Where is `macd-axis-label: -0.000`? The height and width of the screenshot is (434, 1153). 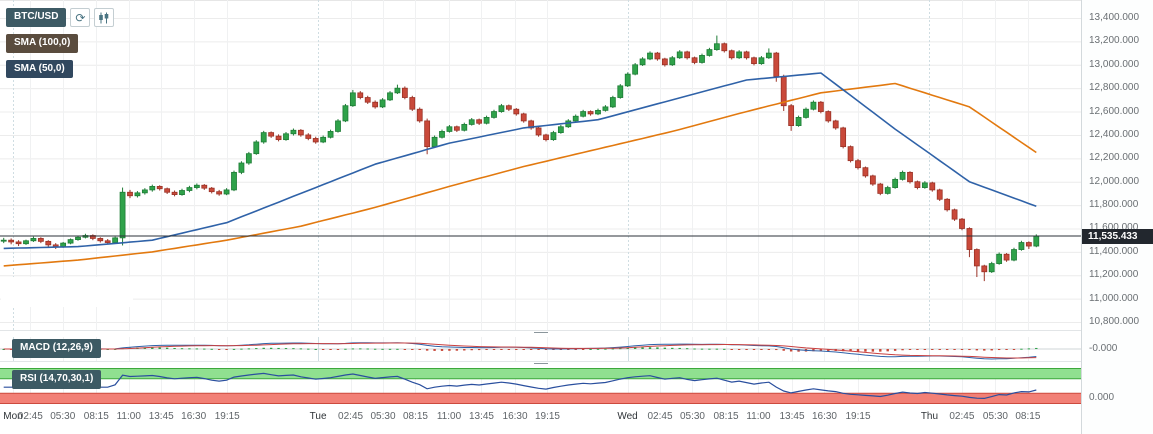
macd-axis-label: -0.000 is located at coordinates (1103, 348).